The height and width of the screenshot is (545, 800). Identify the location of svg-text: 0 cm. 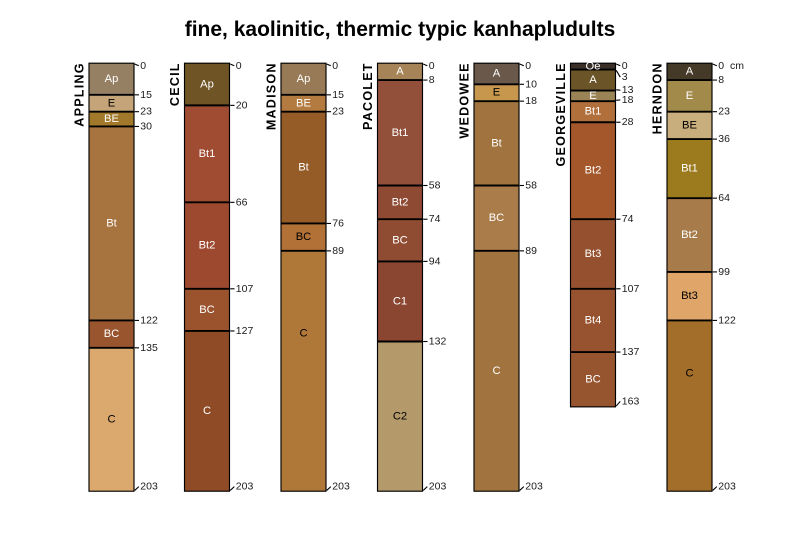
(731, 66).